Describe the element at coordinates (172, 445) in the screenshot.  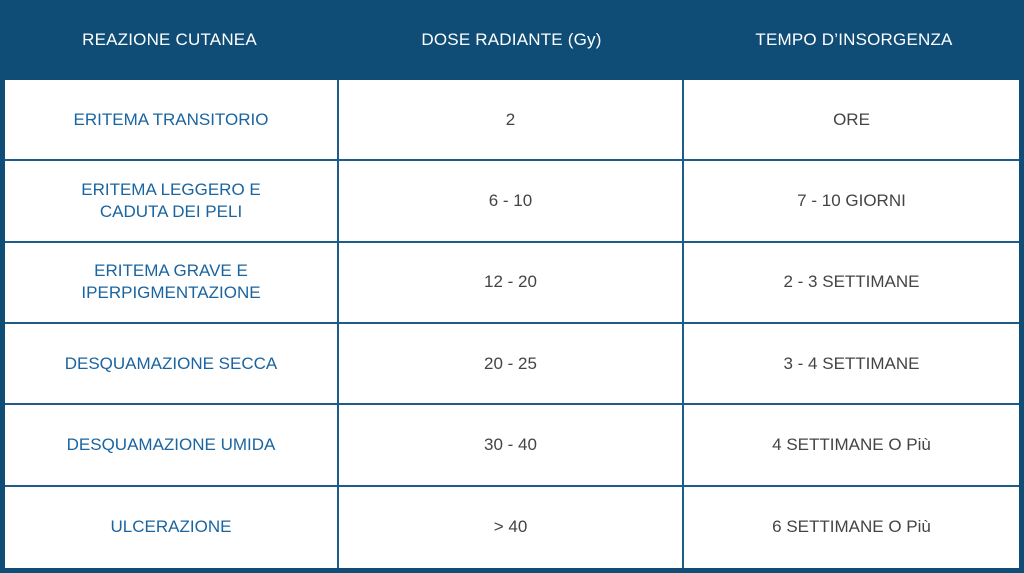
I see `reaction-cell: DESQUAMAZIONE UMIDA` at that location.